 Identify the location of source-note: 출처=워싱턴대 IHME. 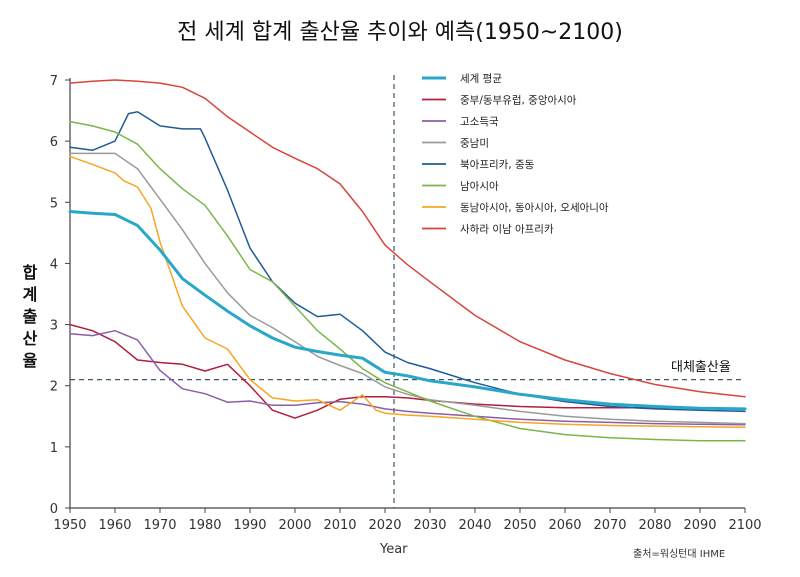
(679, 554).